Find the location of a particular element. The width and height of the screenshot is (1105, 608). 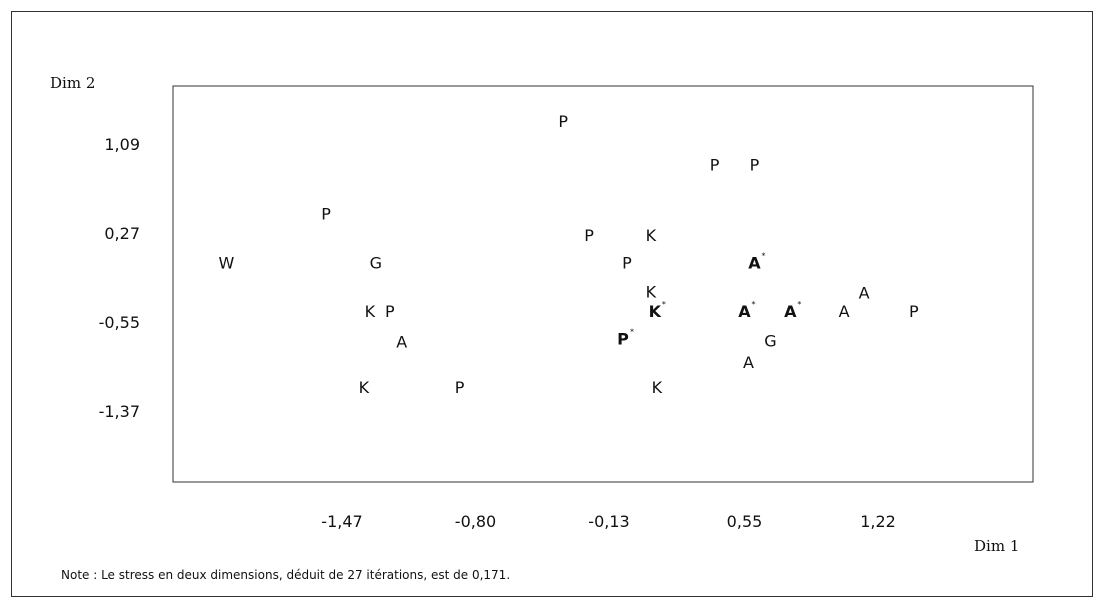

x-tick-label: 1,22 is located at coordinates (878, 521).